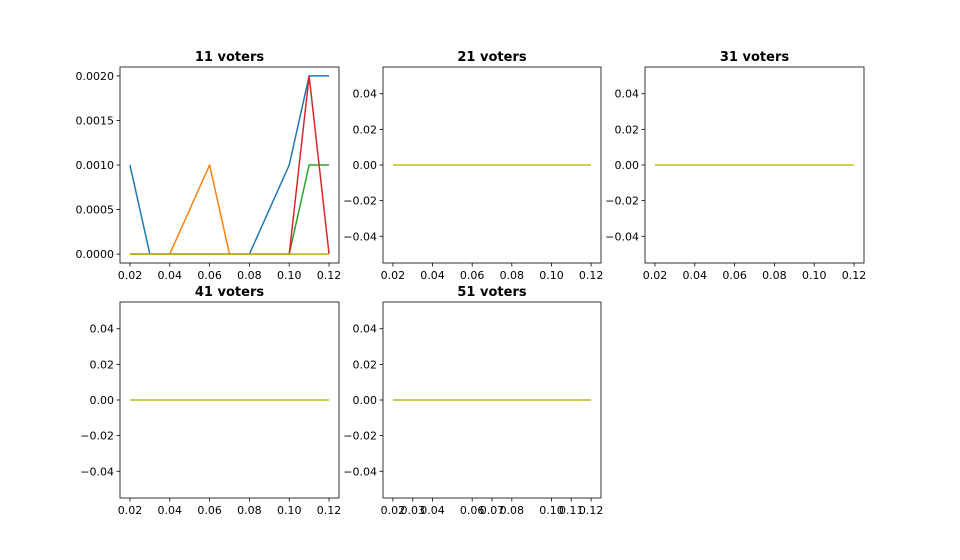  Describe the element at coordinates (95, 210) in the screenshot. I see `y-tick-label: 0.0005` at that location.